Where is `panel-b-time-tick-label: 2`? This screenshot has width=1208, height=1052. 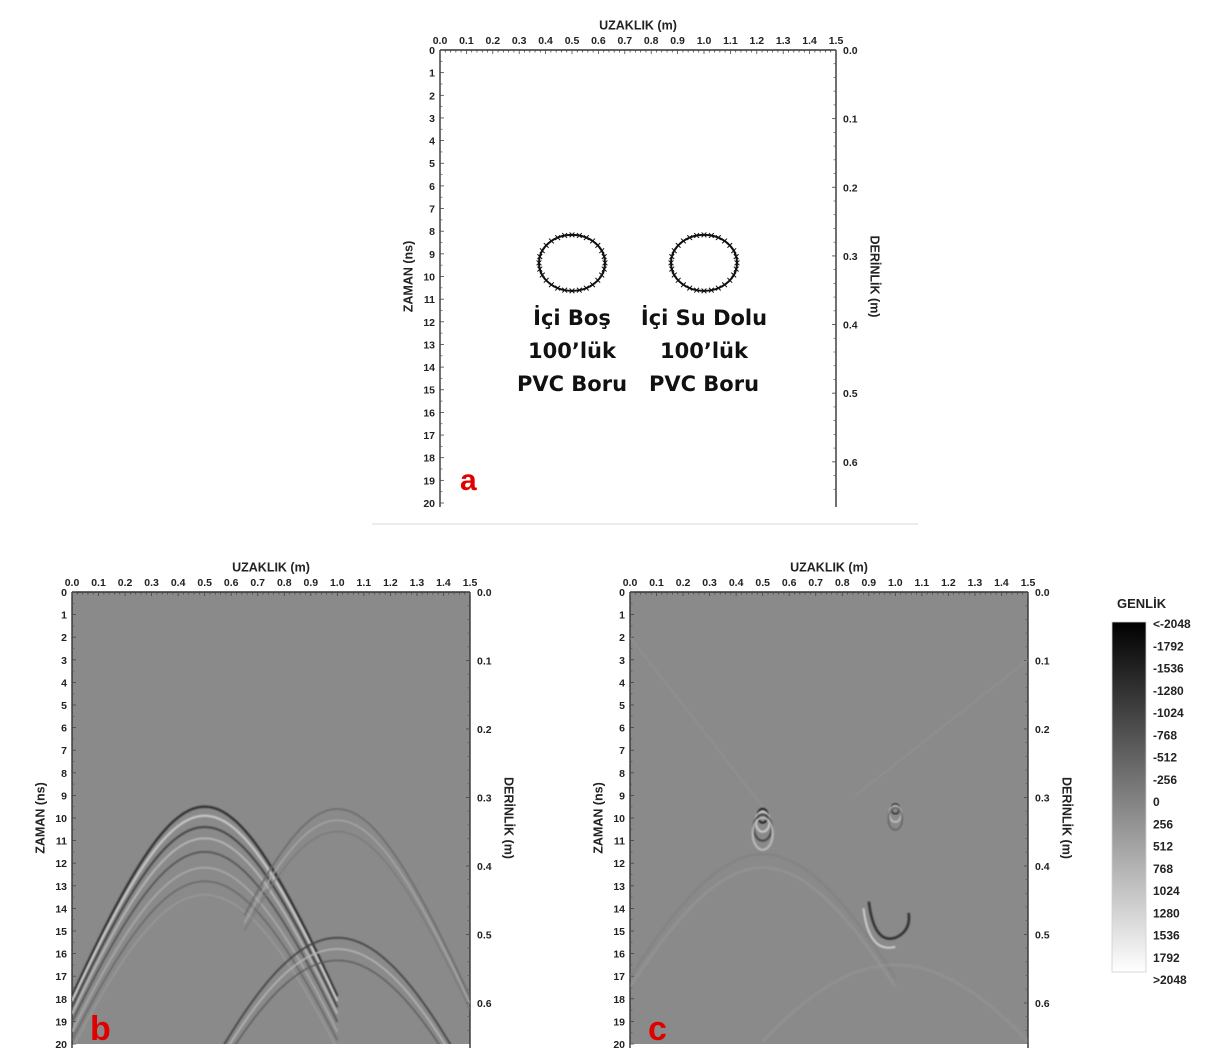 panel-b-time-tick-label: 2 is located at coordinates (64, 638).